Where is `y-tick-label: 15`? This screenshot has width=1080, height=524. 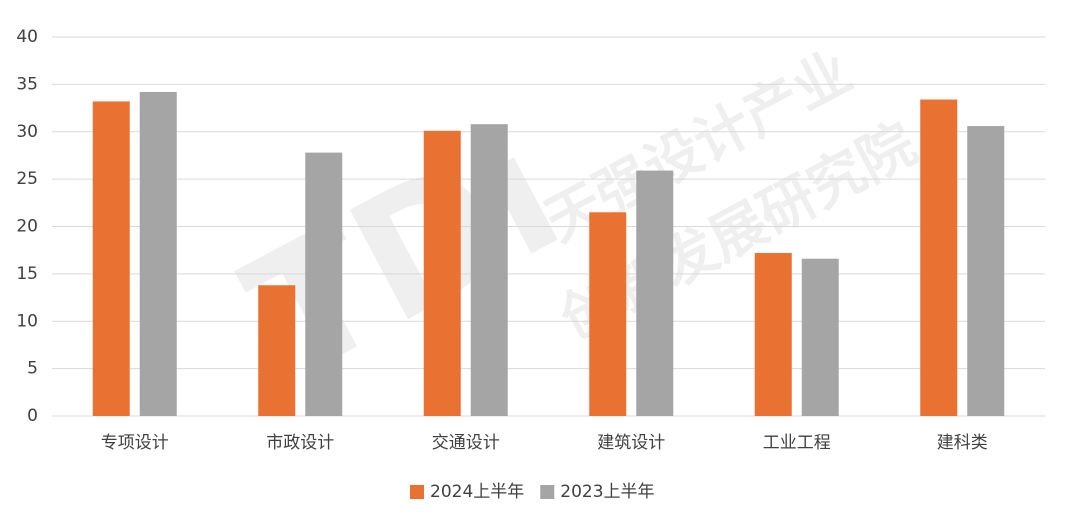
y-tick-label: 15 is located at coordinates (27, 274).